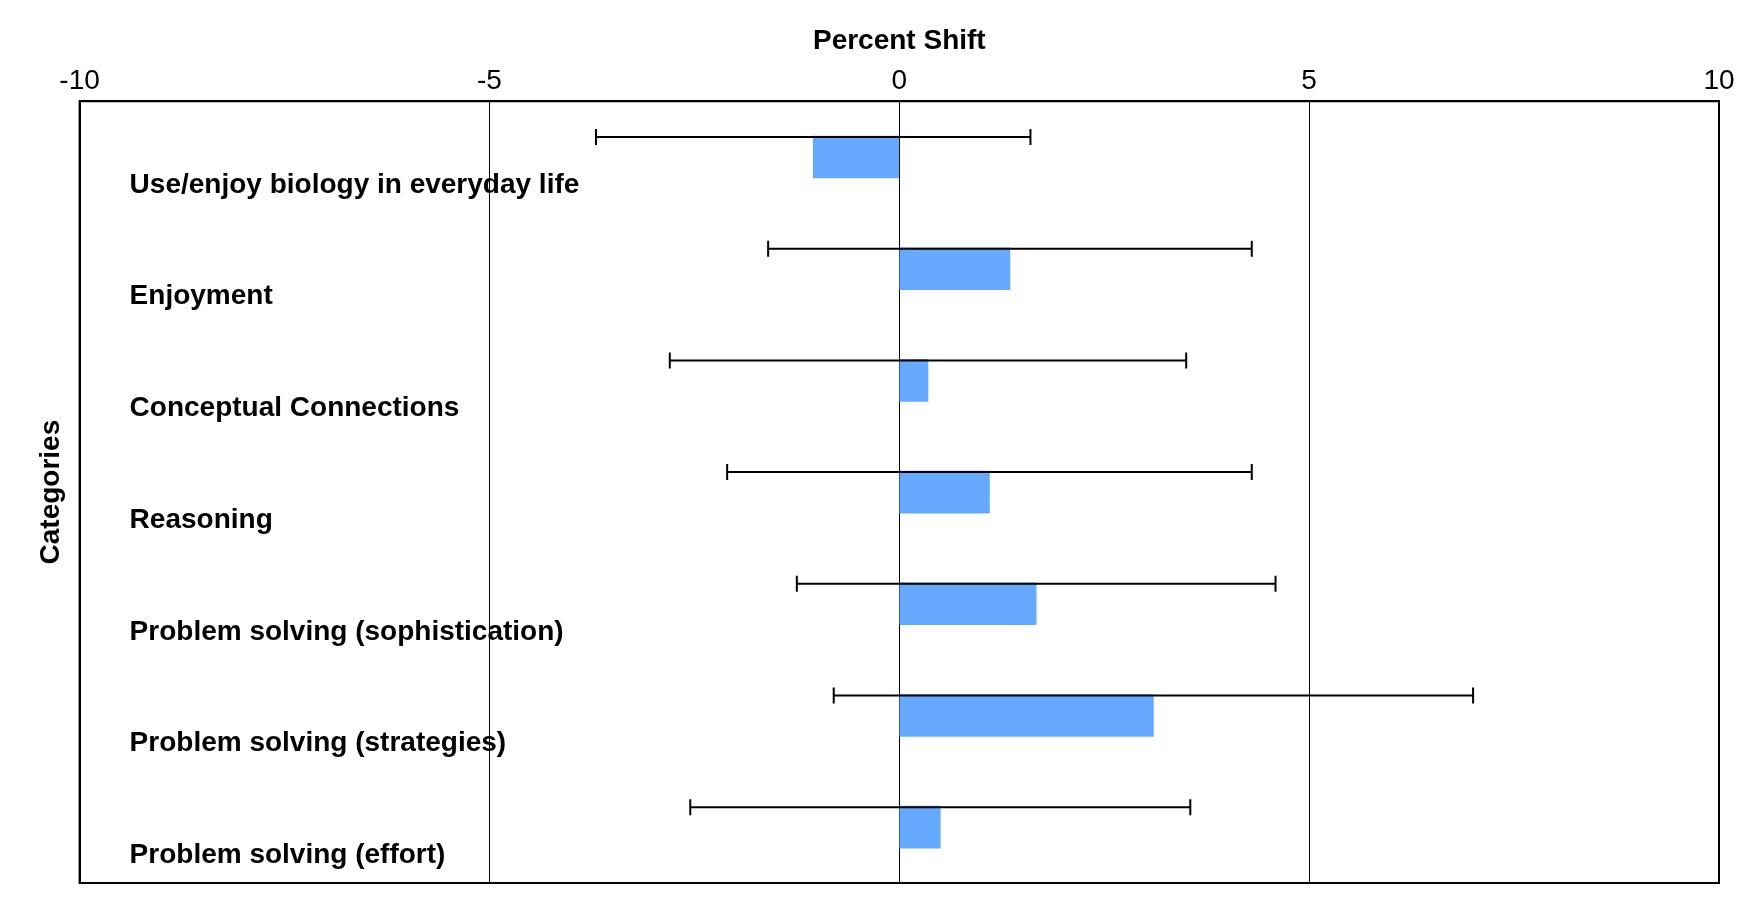 The height and width of the screenshot is (908, 1749). I want to click on y-tick-label: Problem solving (effort), so click(287, 853).